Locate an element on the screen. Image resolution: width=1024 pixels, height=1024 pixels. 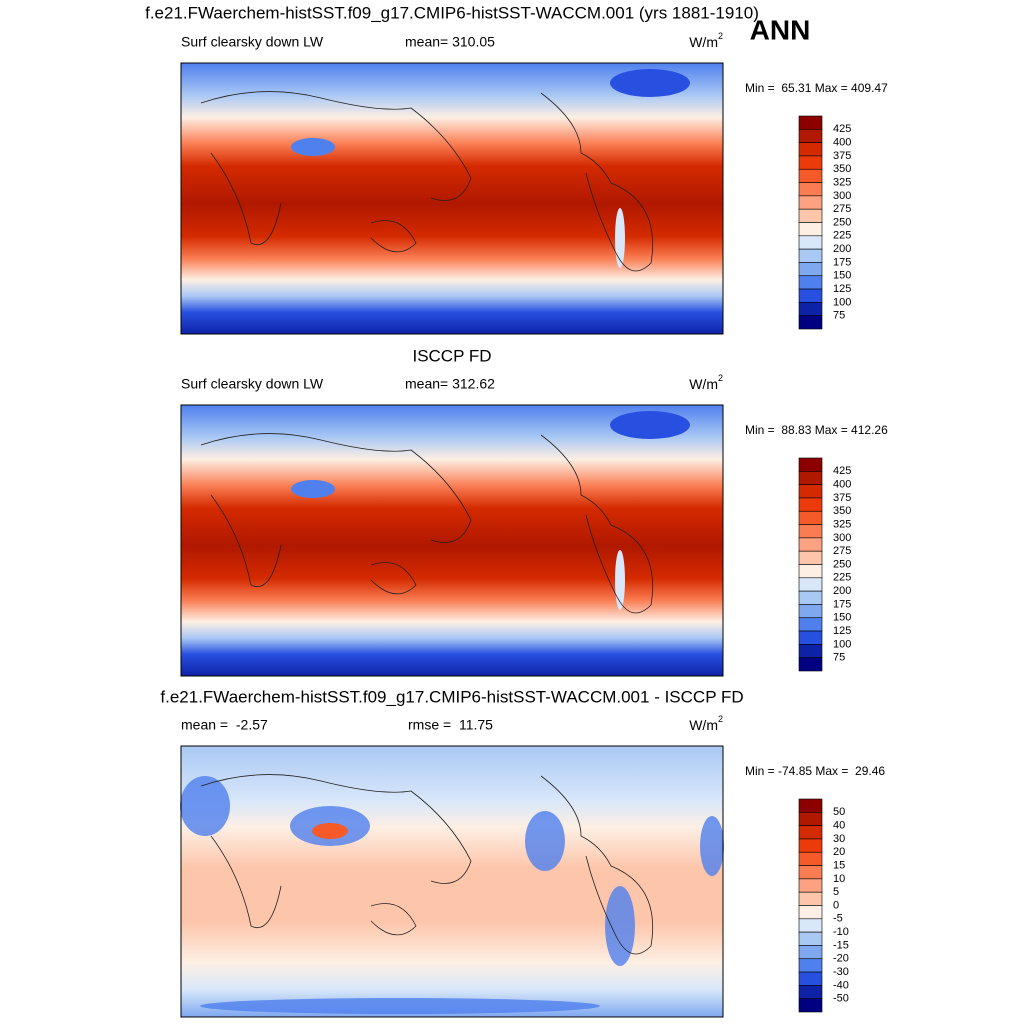
colorbar-label: 30 is located at coordinates (839, 839).